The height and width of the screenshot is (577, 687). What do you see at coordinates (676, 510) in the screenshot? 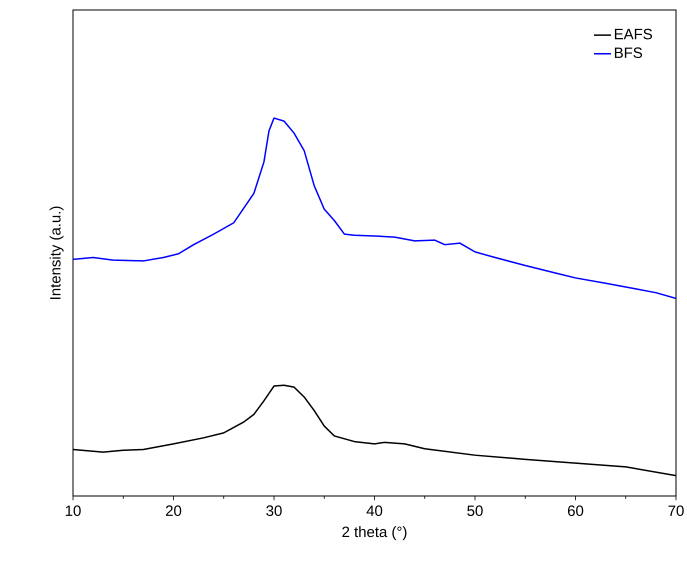
I see `x-tick-label: 70` at bounding box center [676, 510].